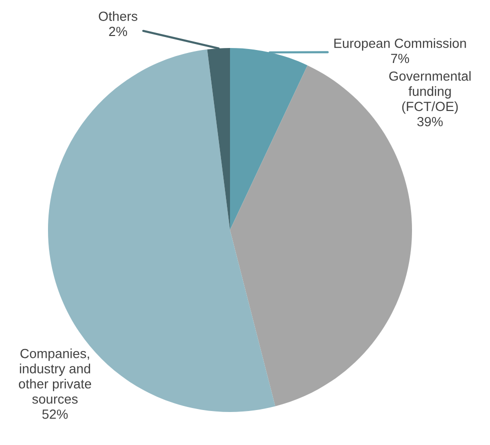 This screenshot has width=490, height=445. Describe the element at coordinates (118, 16) in the screenshot. I see `slice-label: Others` at that location.